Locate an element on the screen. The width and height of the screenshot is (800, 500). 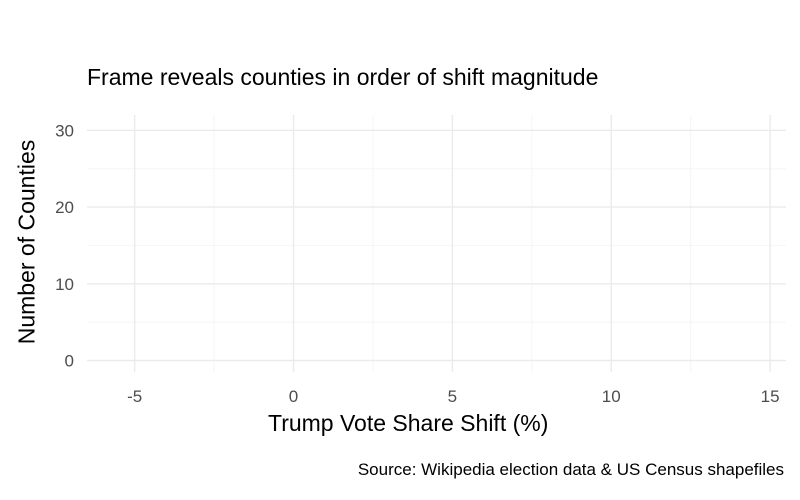
y-tick-label: 0 is located at coordinates (69, 360).